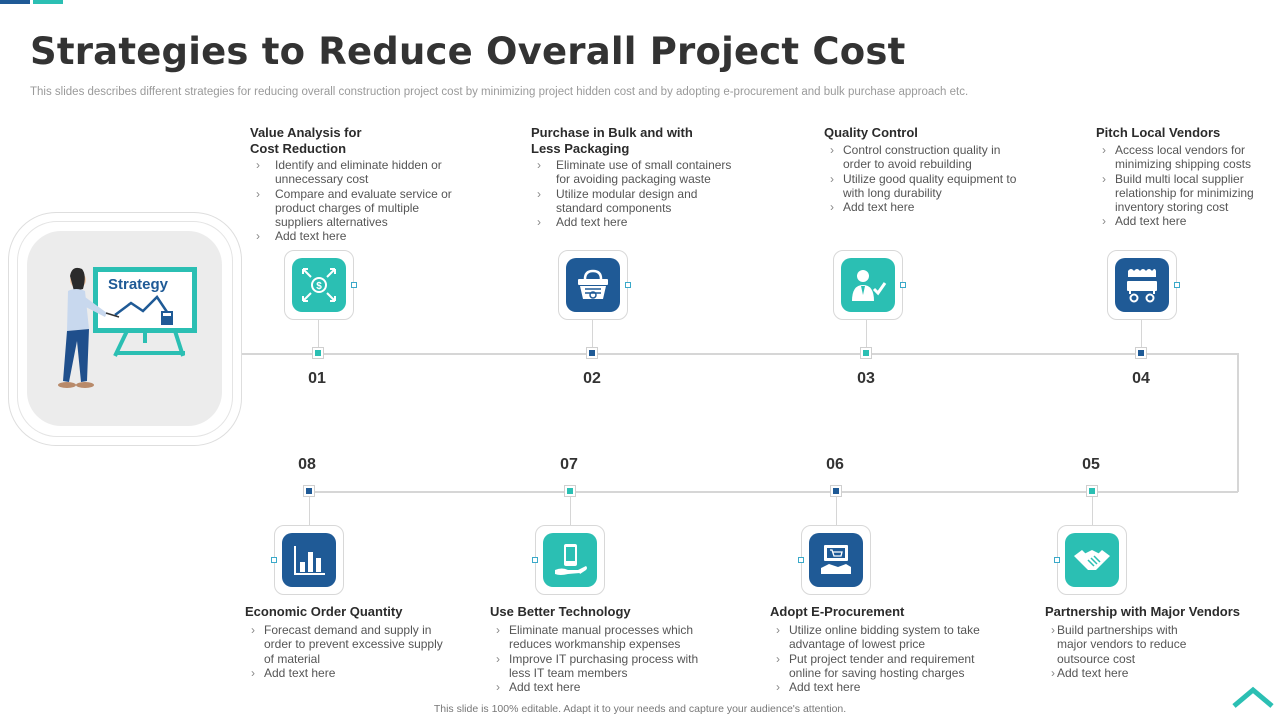 The width and height of the screenshot is (1280, 720). Describe the element at coordinates (1158, 132) in the screenshot. I see `step-title: Pitch Local Vendors` at that location.